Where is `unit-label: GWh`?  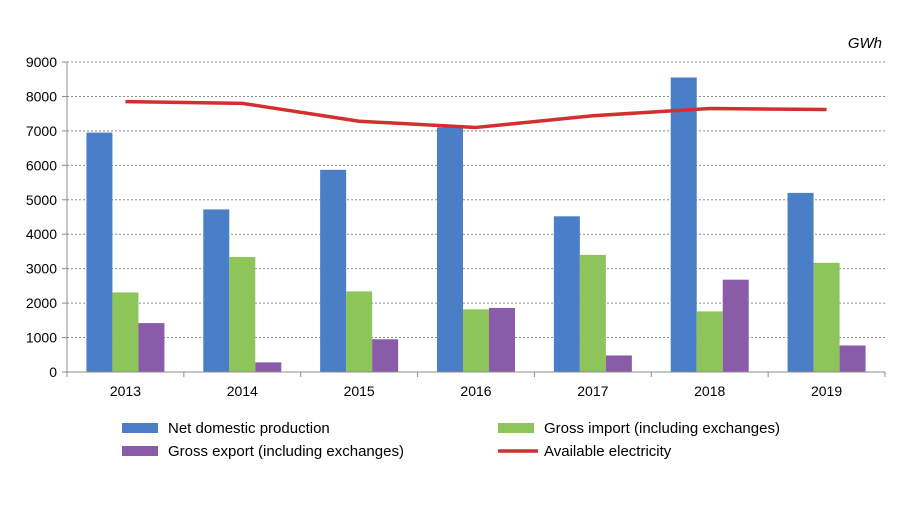 unit-label: GWh is located at coordinates (865, 43).